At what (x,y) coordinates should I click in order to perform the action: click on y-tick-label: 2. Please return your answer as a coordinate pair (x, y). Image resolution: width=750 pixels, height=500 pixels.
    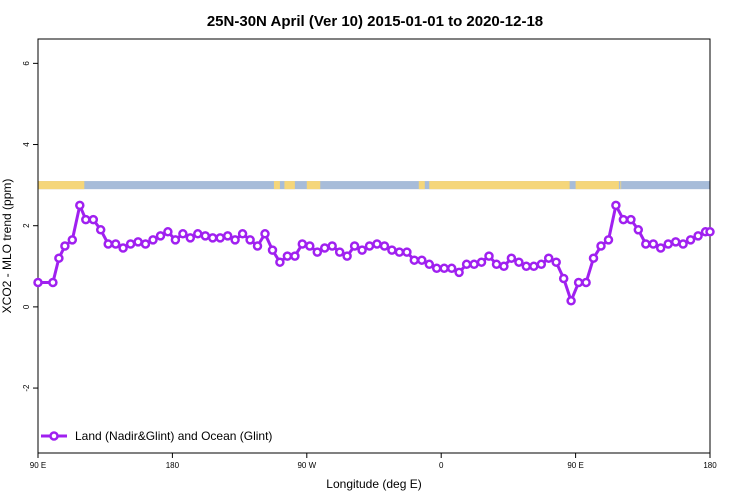
    Looking at the image, I should click on (26, 225).